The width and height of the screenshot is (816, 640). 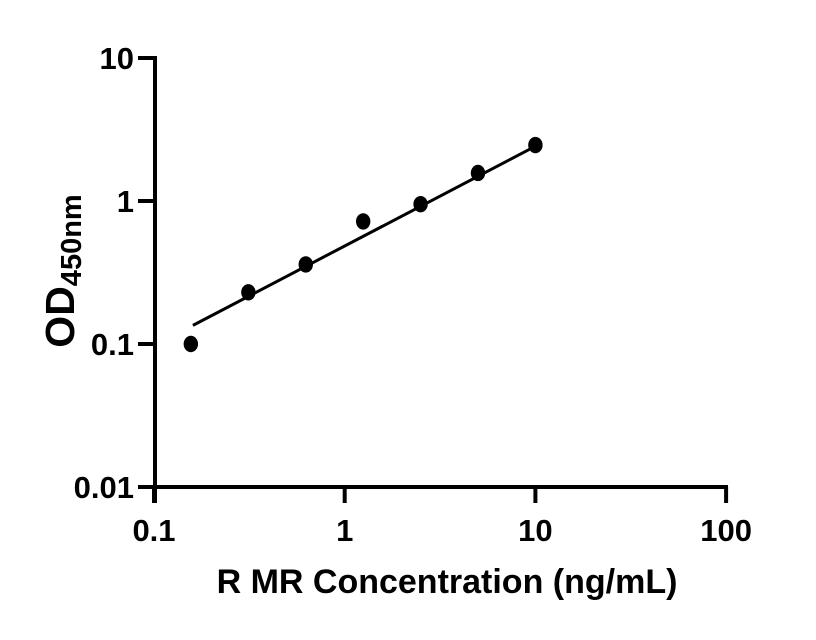 I want to click on y-axis-title-subscript: 450nm, so click(x=72, y=240).